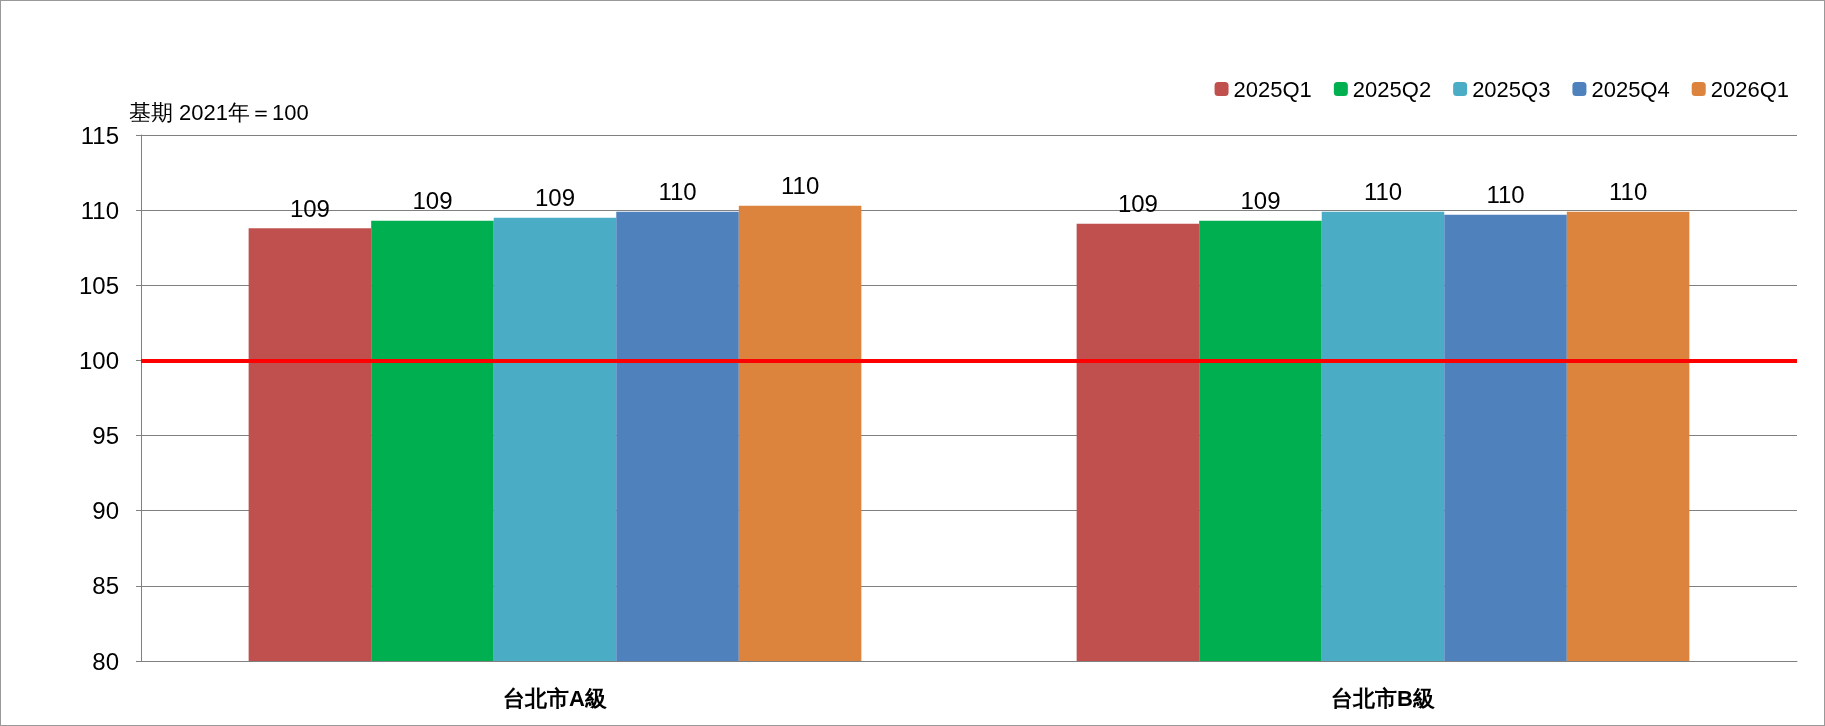 The image size is (1825, 726). I want to click on y-tick-label: 90, so click(105, 511).